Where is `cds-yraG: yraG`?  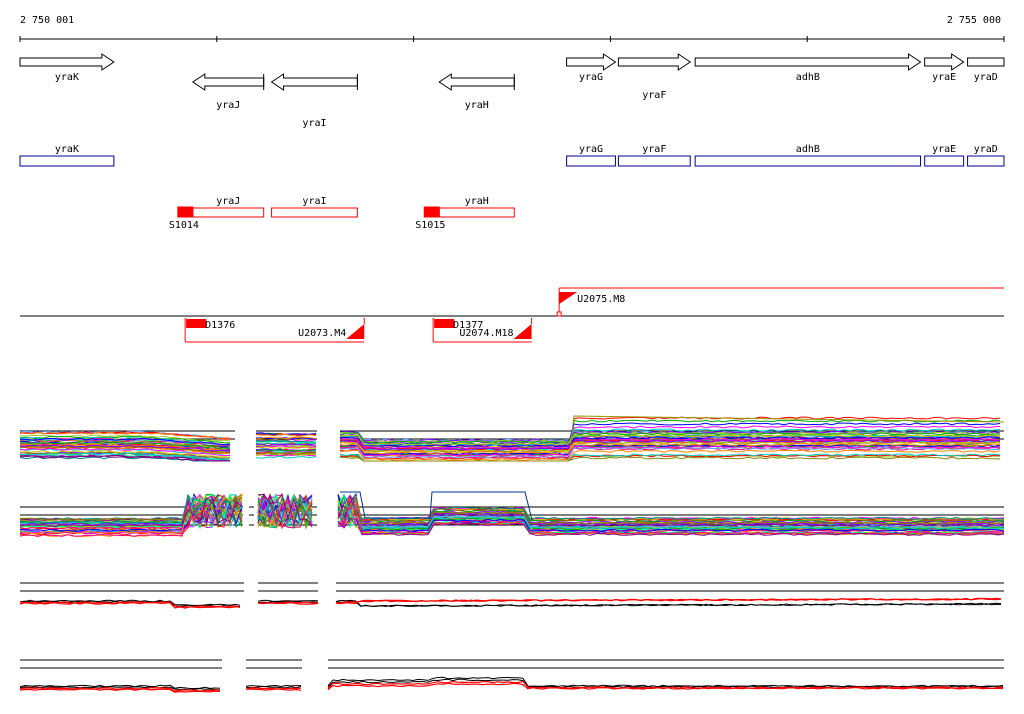 cds-yraG: yraG is located at coordinates (591, 155).